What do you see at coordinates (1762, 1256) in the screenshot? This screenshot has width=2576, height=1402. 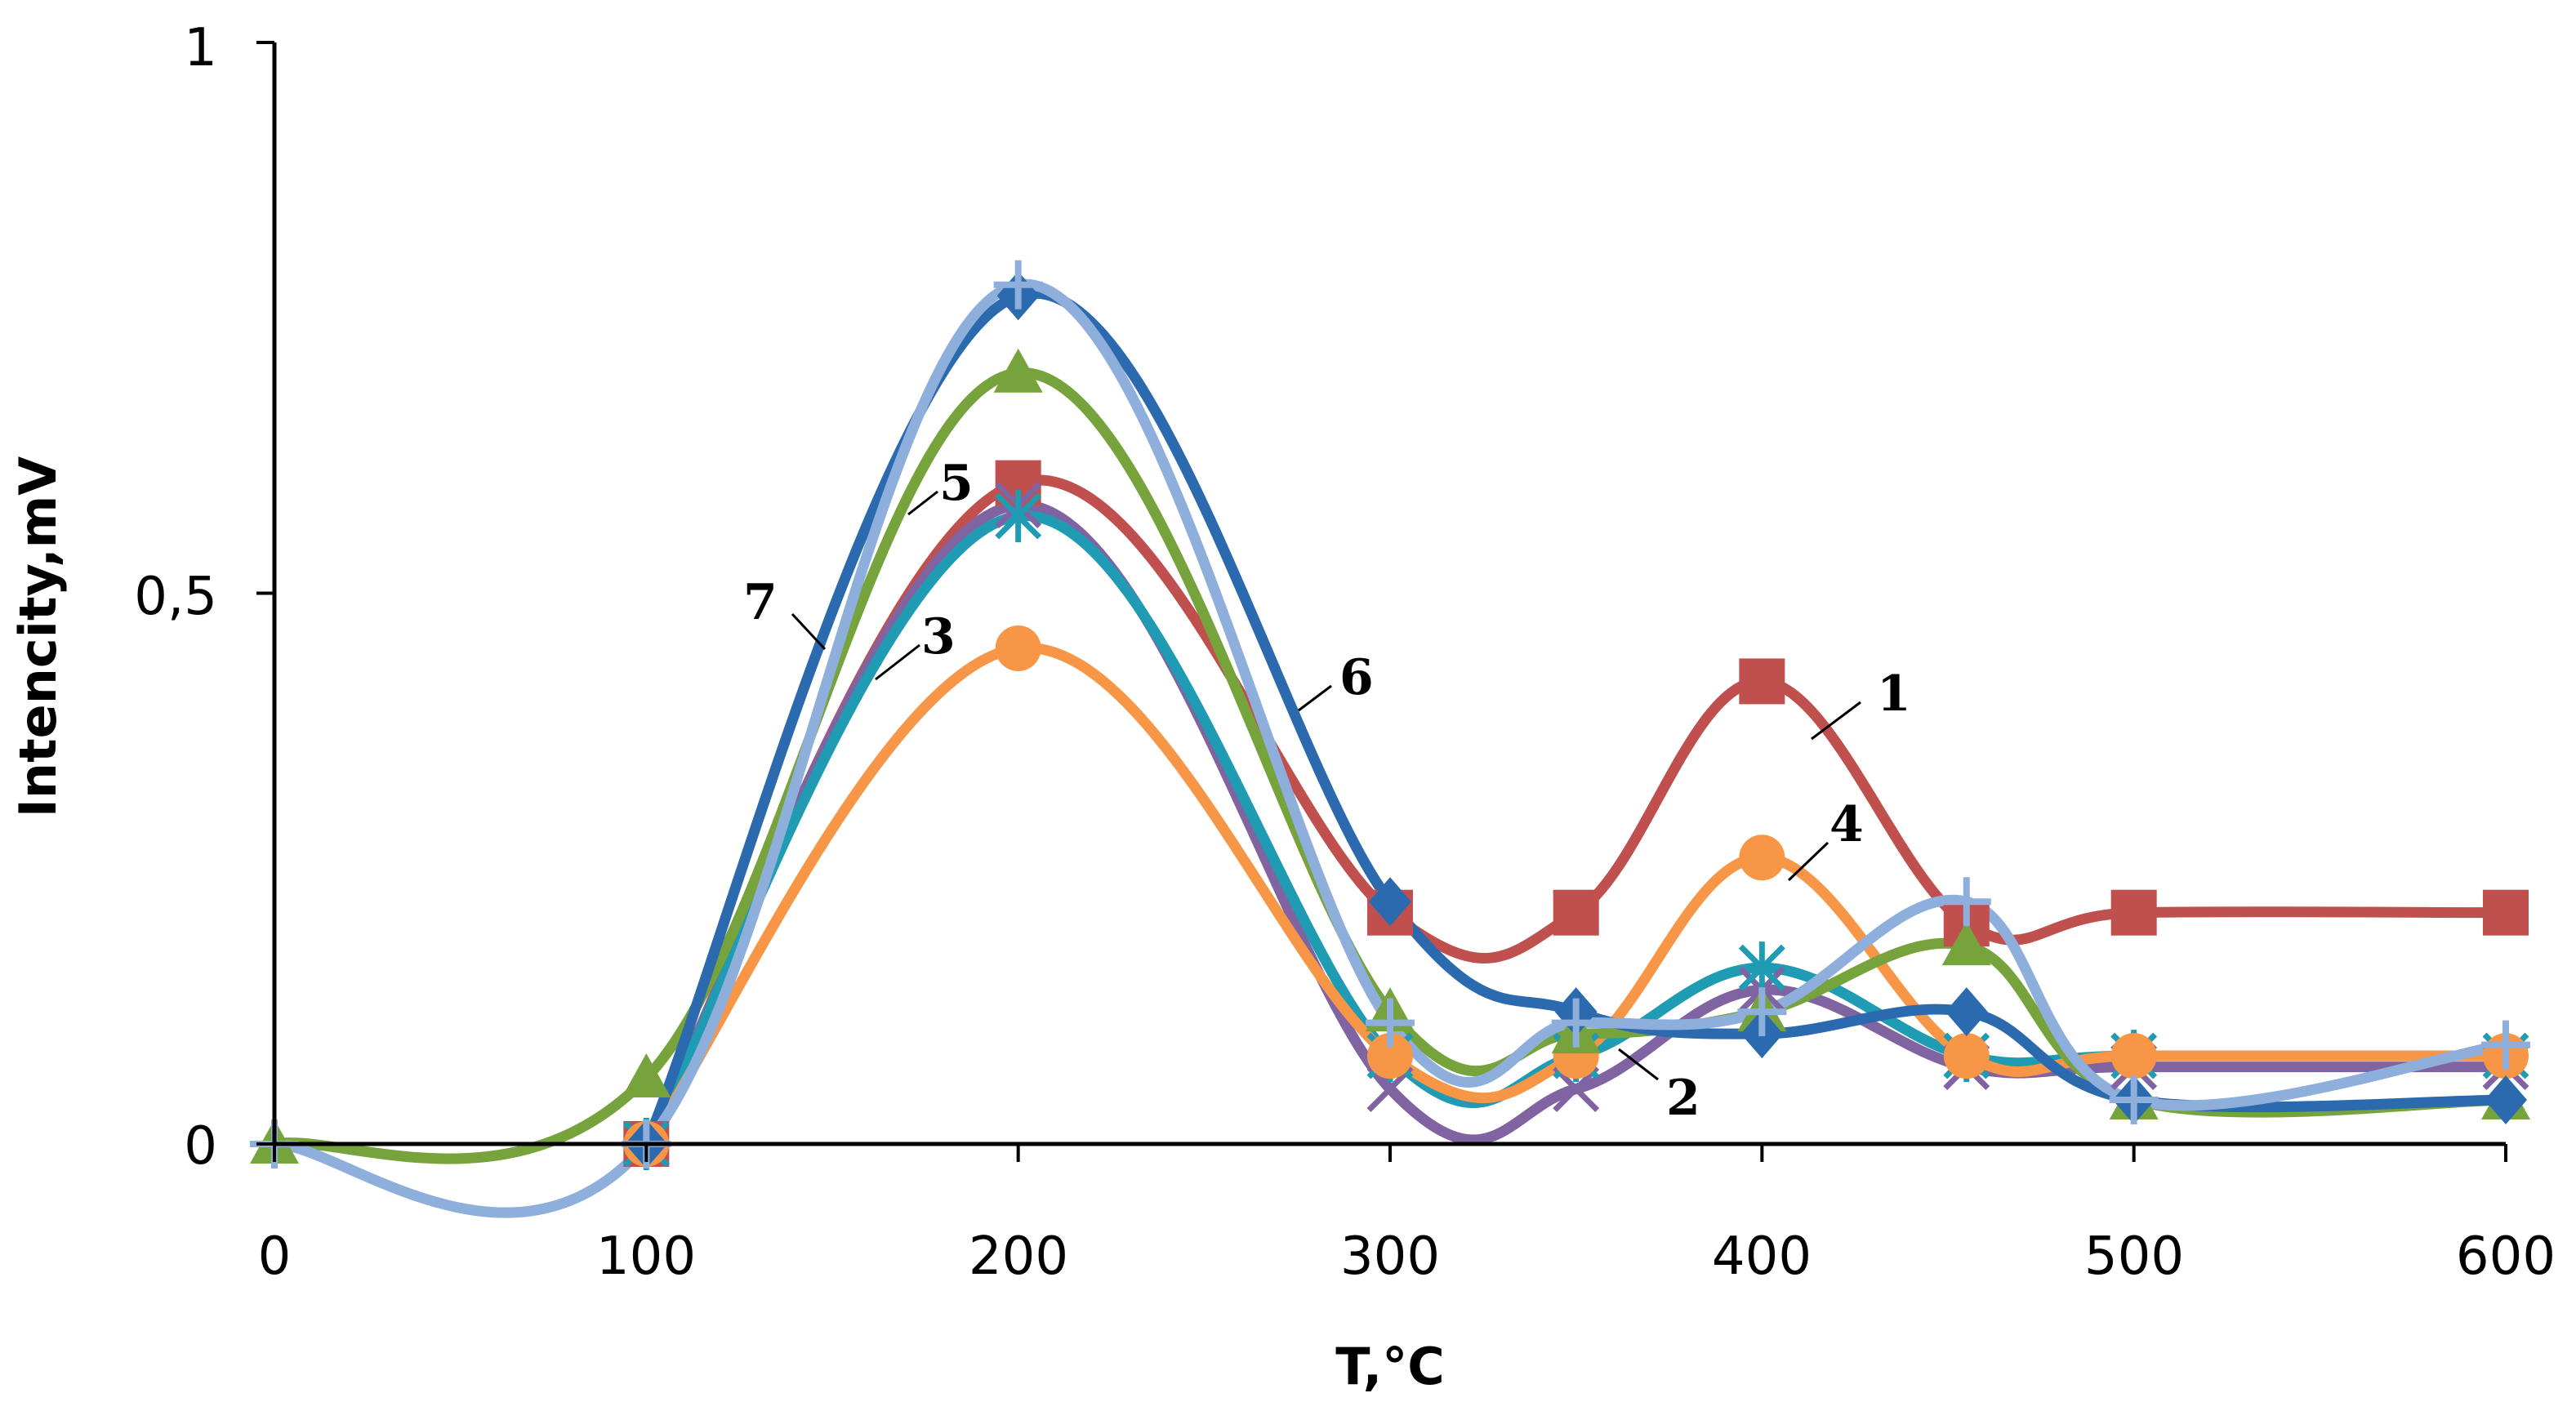 I see `x-tick-label-400: 400` at bounding box center [1762, 1256].